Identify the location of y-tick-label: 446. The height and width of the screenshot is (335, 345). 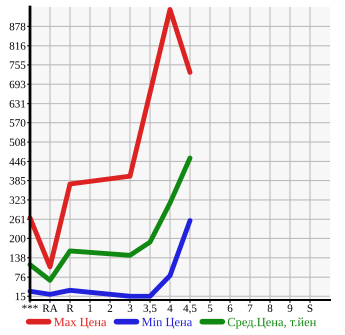
(17, 162).